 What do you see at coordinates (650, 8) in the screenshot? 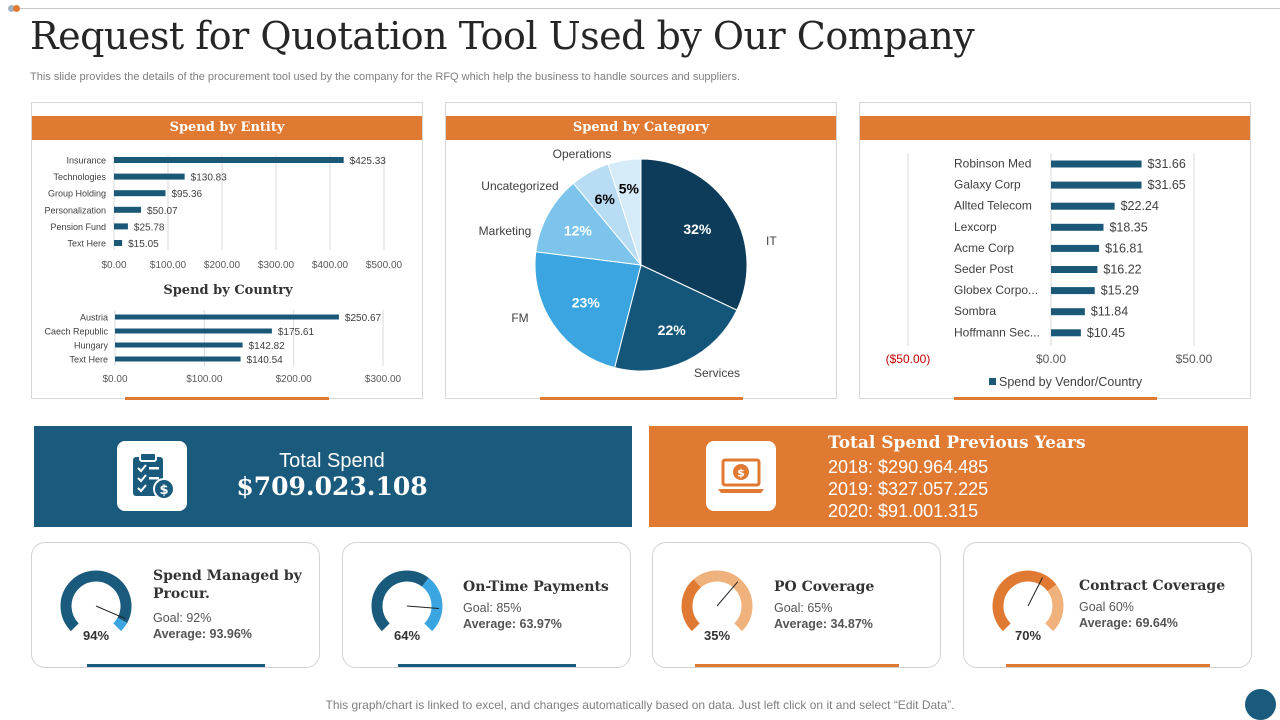
I see `top-rule` at bounding box center [650, 8].